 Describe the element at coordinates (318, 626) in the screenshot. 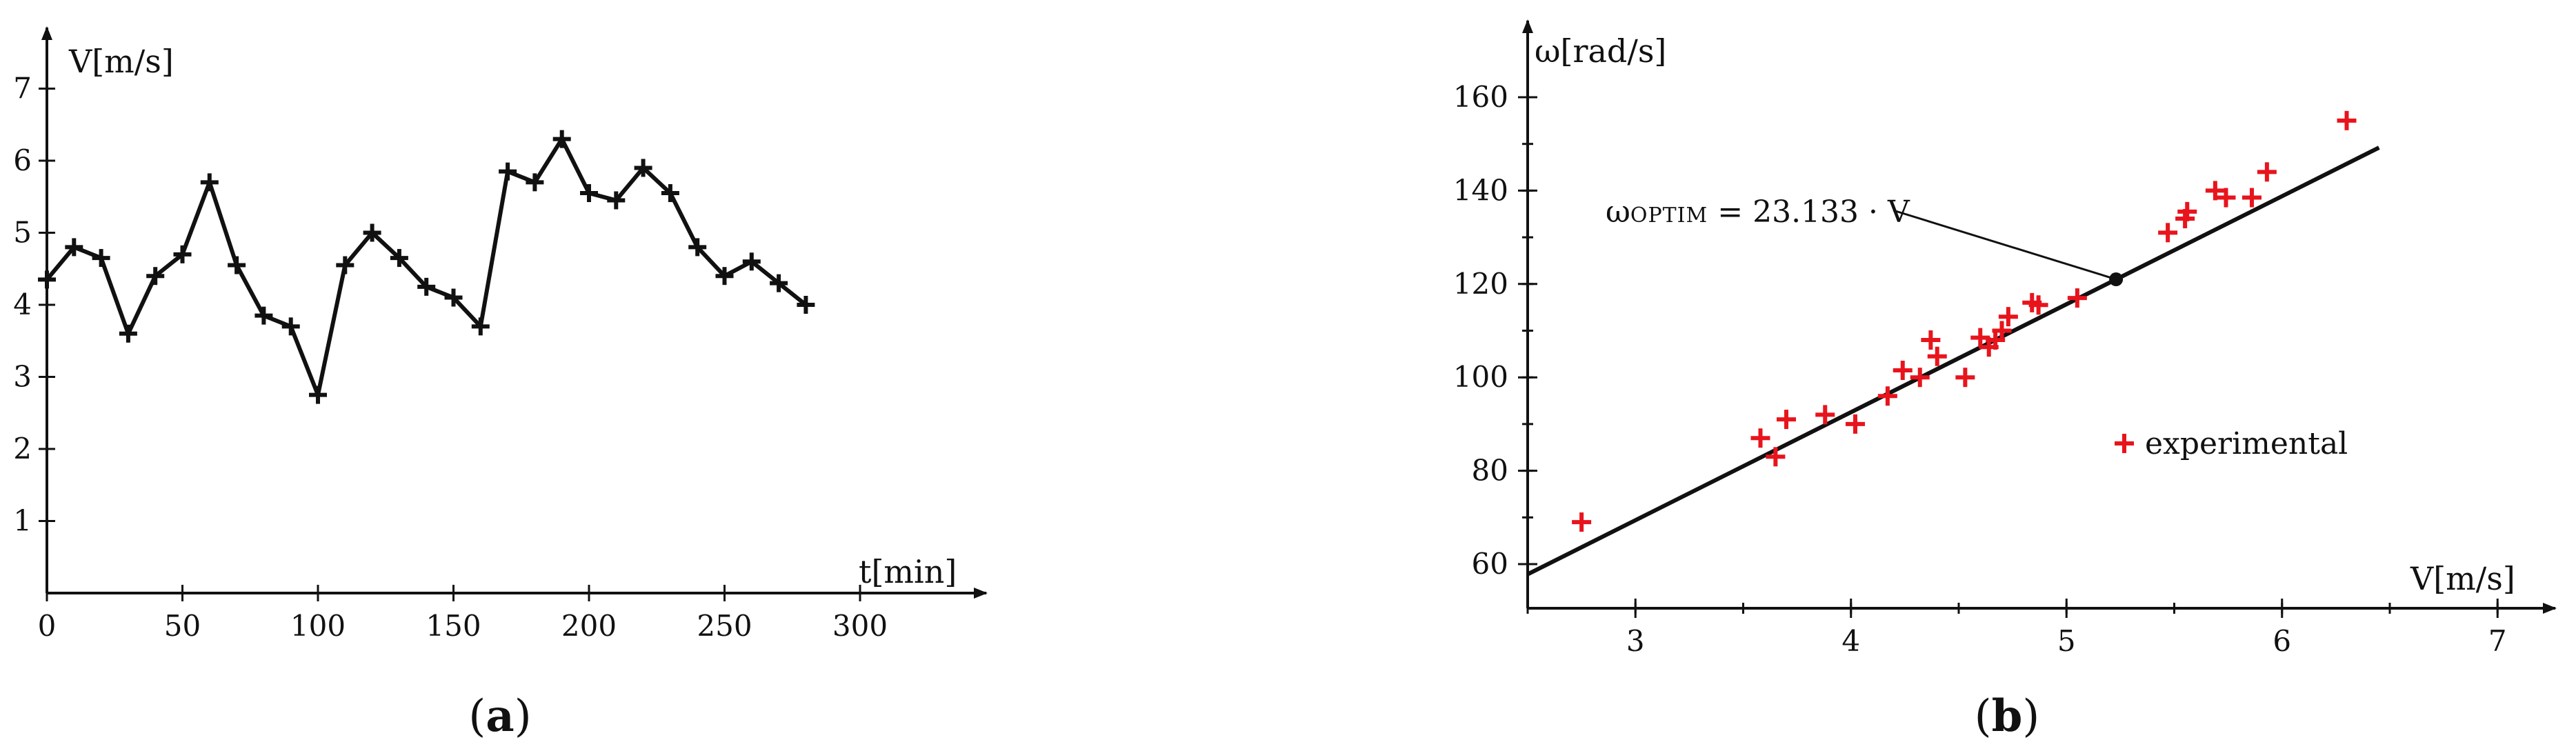

I see `chart-a-x-tick-label: 100` at that location.